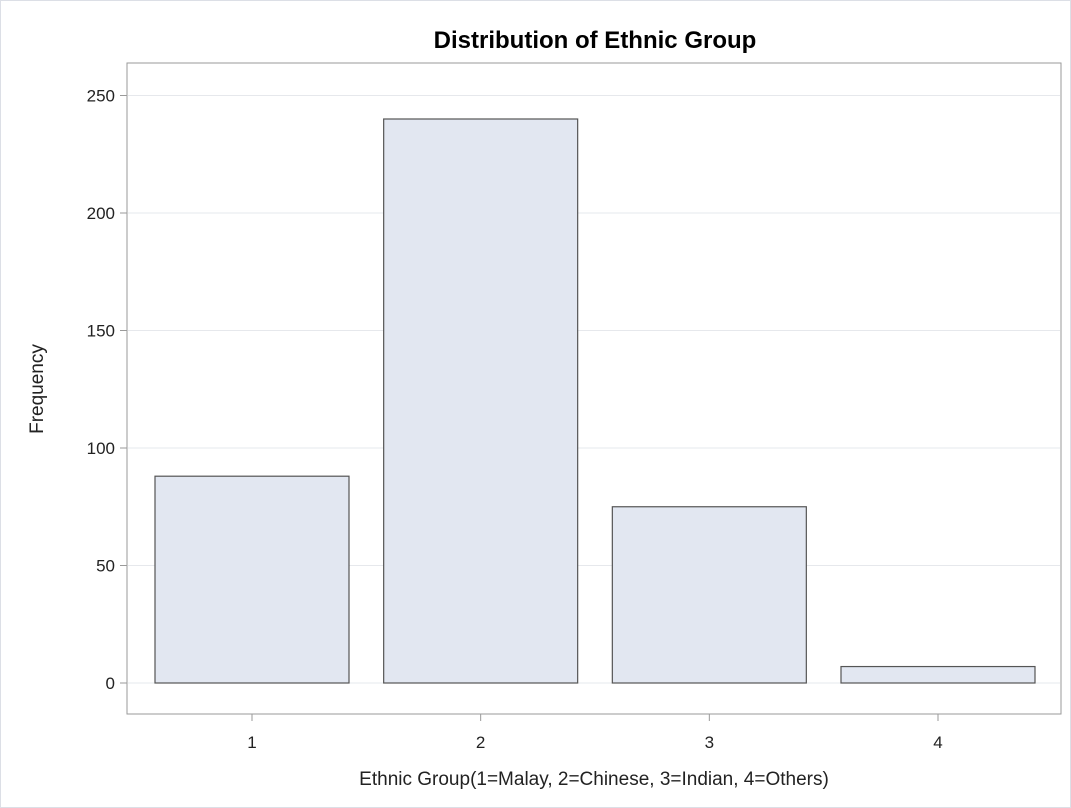 The height and width of the screenshot is (808, 1071). I want to click on x-tick-label: 3, so click(709, 742).